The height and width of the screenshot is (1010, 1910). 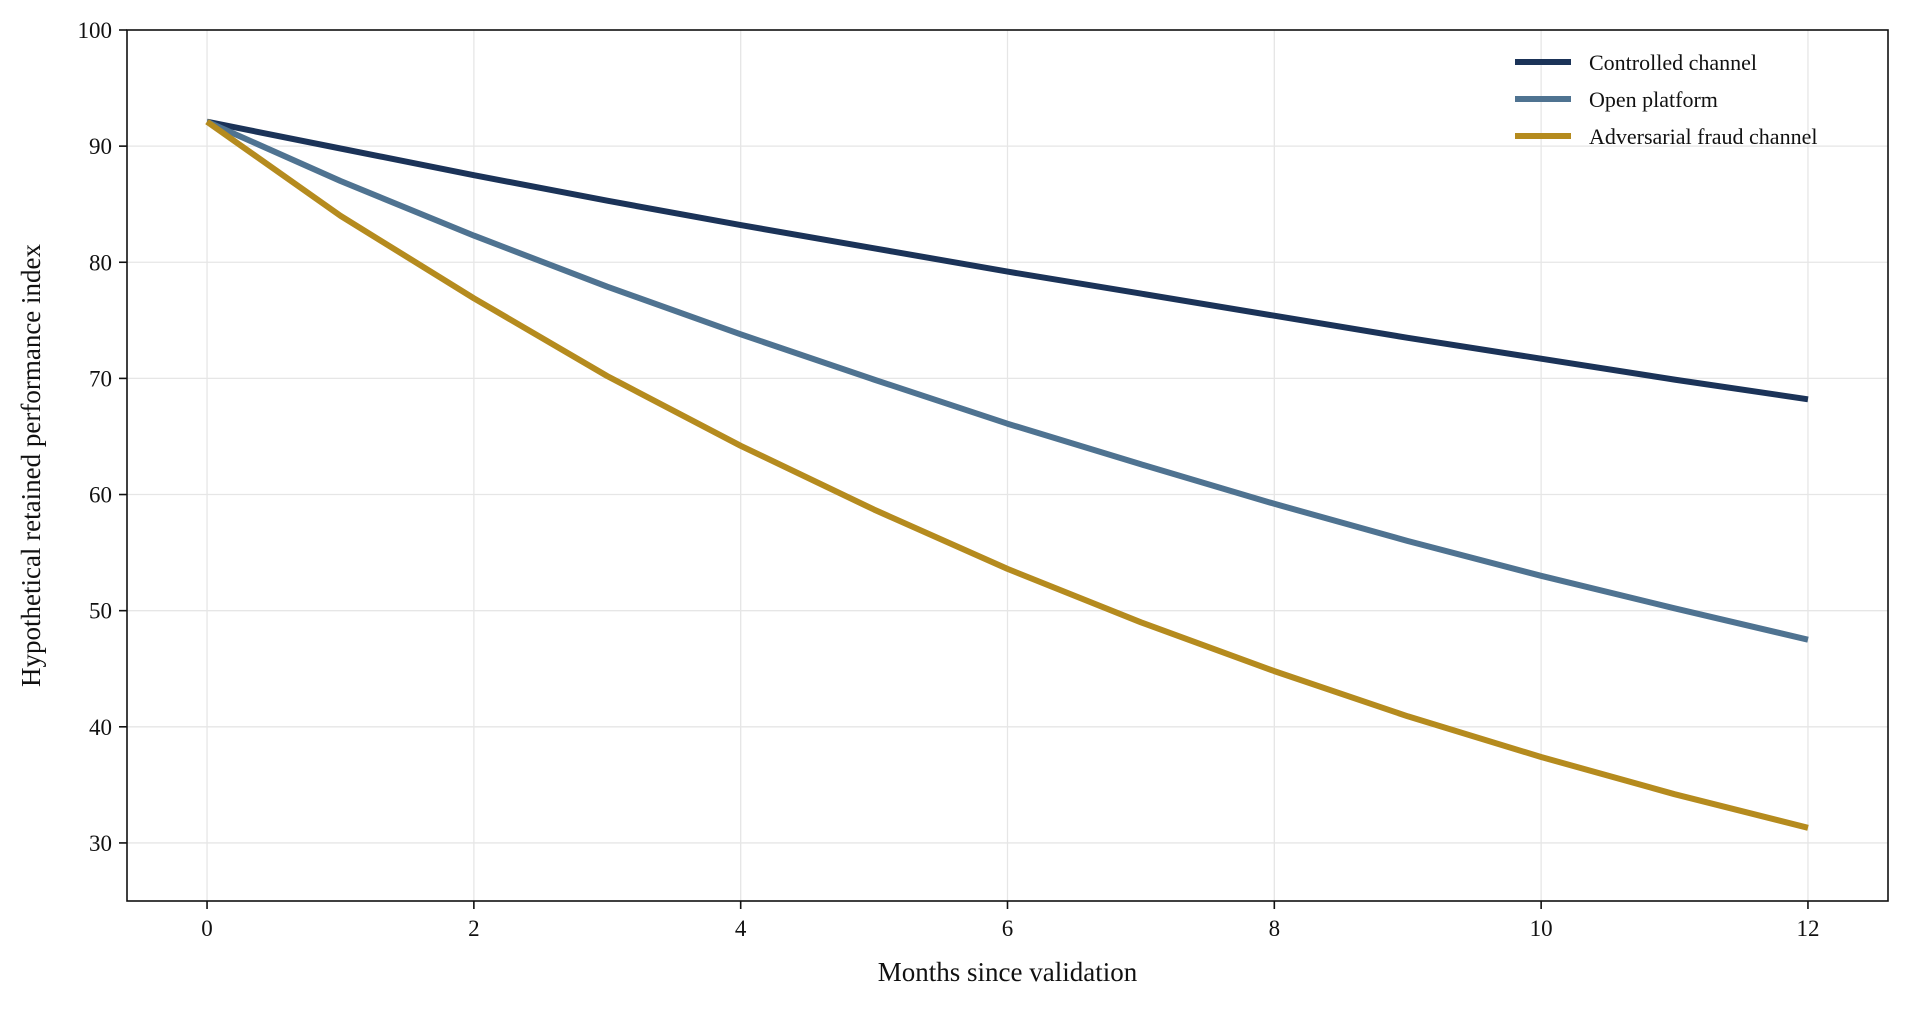 What do you see at coordinates (100, 495) in the screenshot?
I see `y-tick-label: 60` at bounding box center [100, 495].